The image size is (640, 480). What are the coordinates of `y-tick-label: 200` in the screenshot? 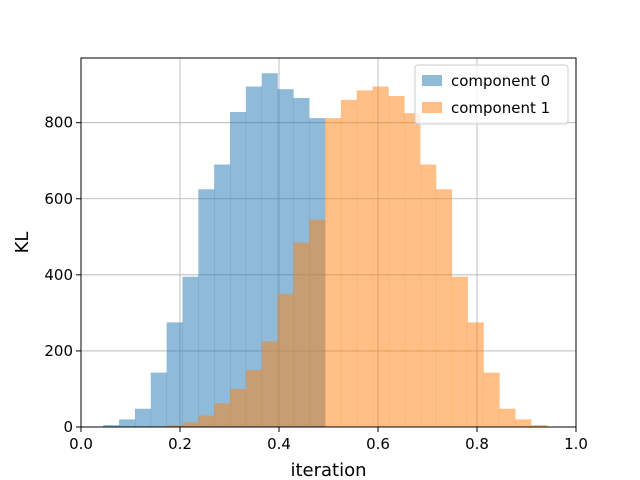 It's located at (58, 351).